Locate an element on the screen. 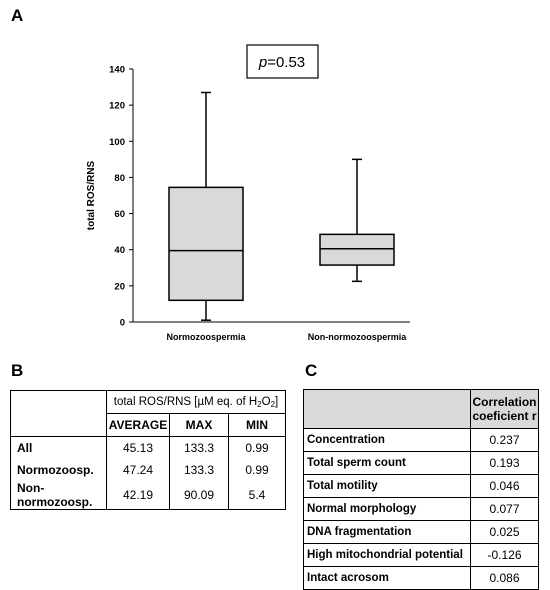  col-header-max: MAX is located at coordinates (199, 425).